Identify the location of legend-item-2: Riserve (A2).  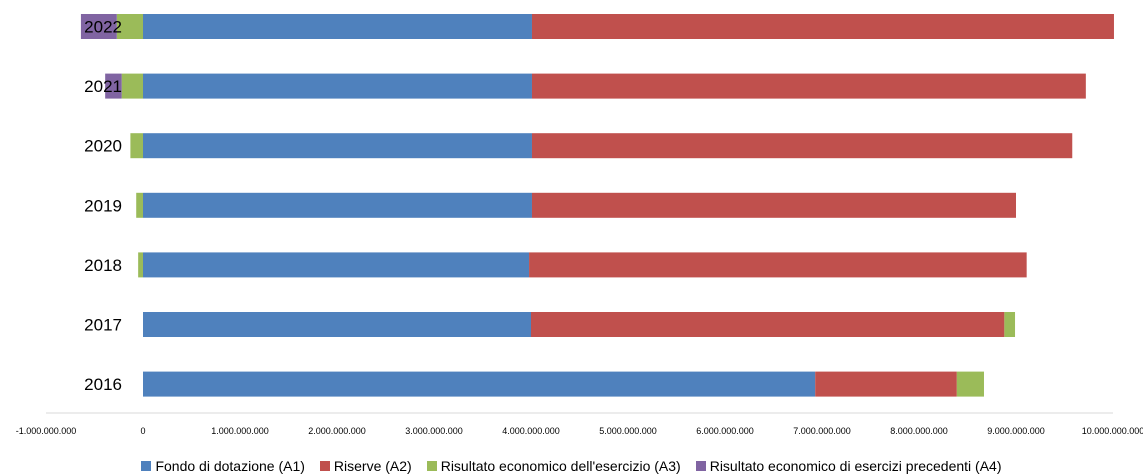
(365, 465).